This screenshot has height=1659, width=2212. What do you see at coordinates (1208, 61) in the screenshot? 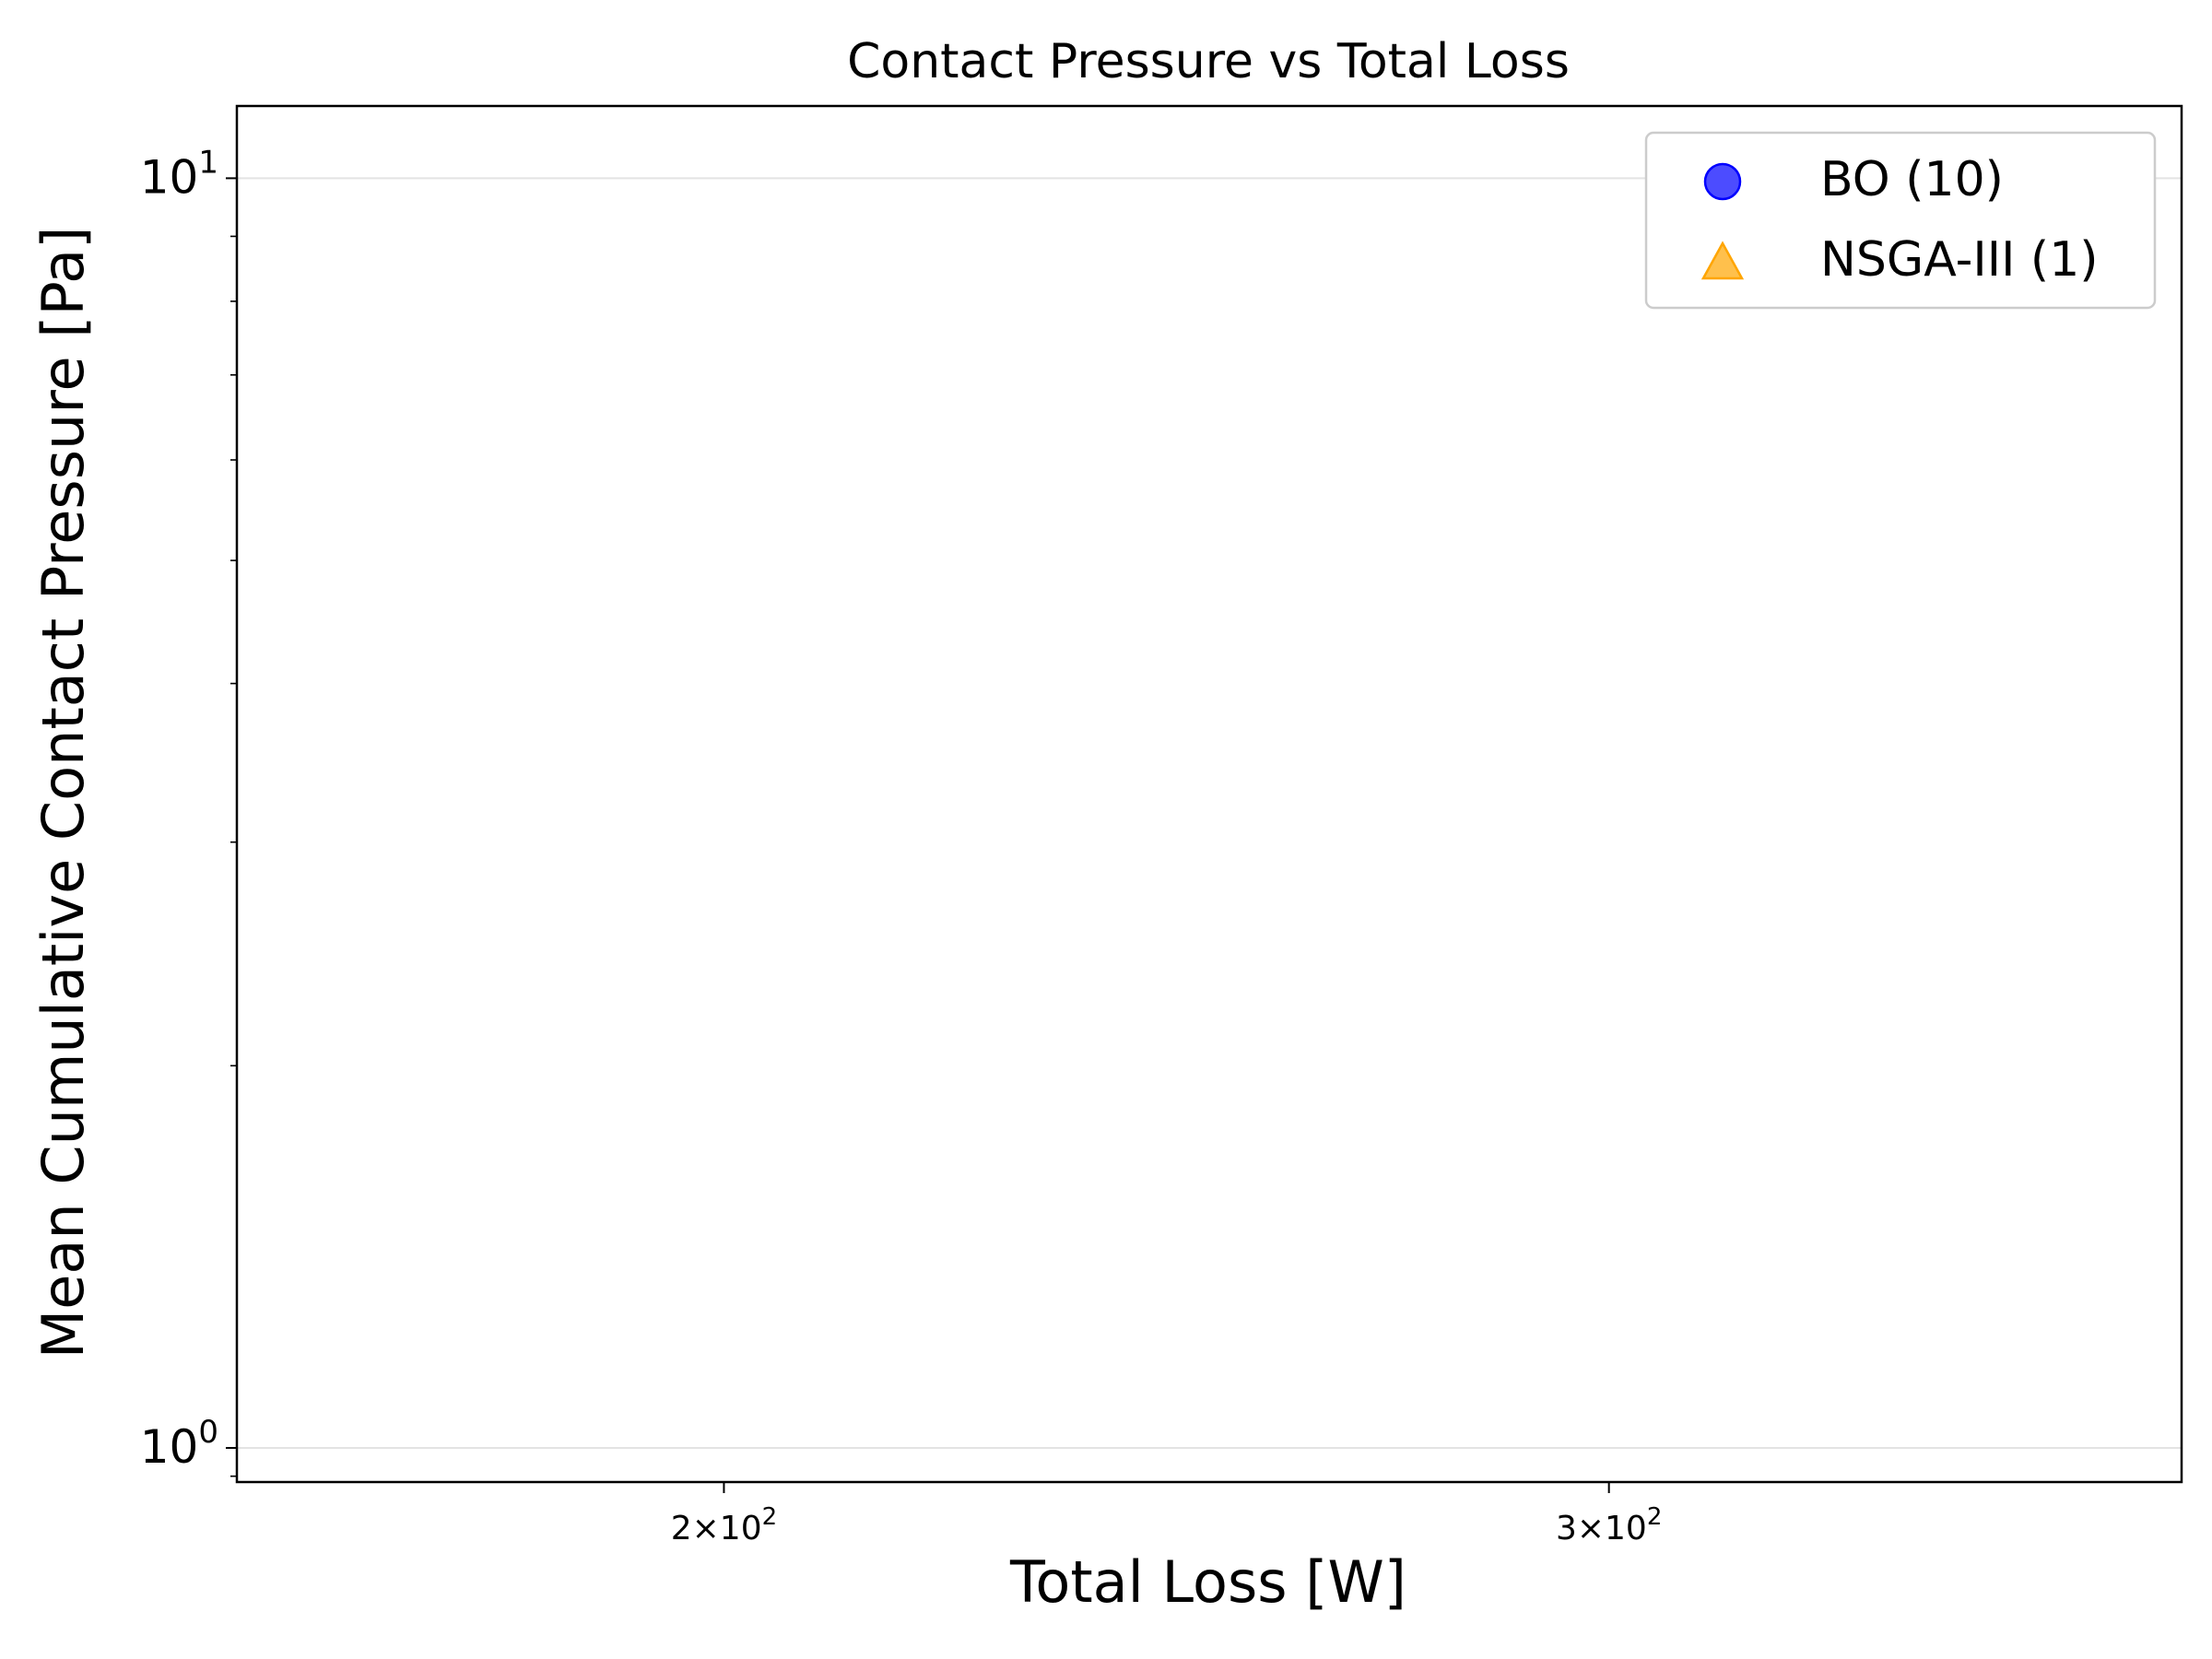
I see `chart-title: Contact Pressure vs Total Loss` at bounding box center [1208, 61].